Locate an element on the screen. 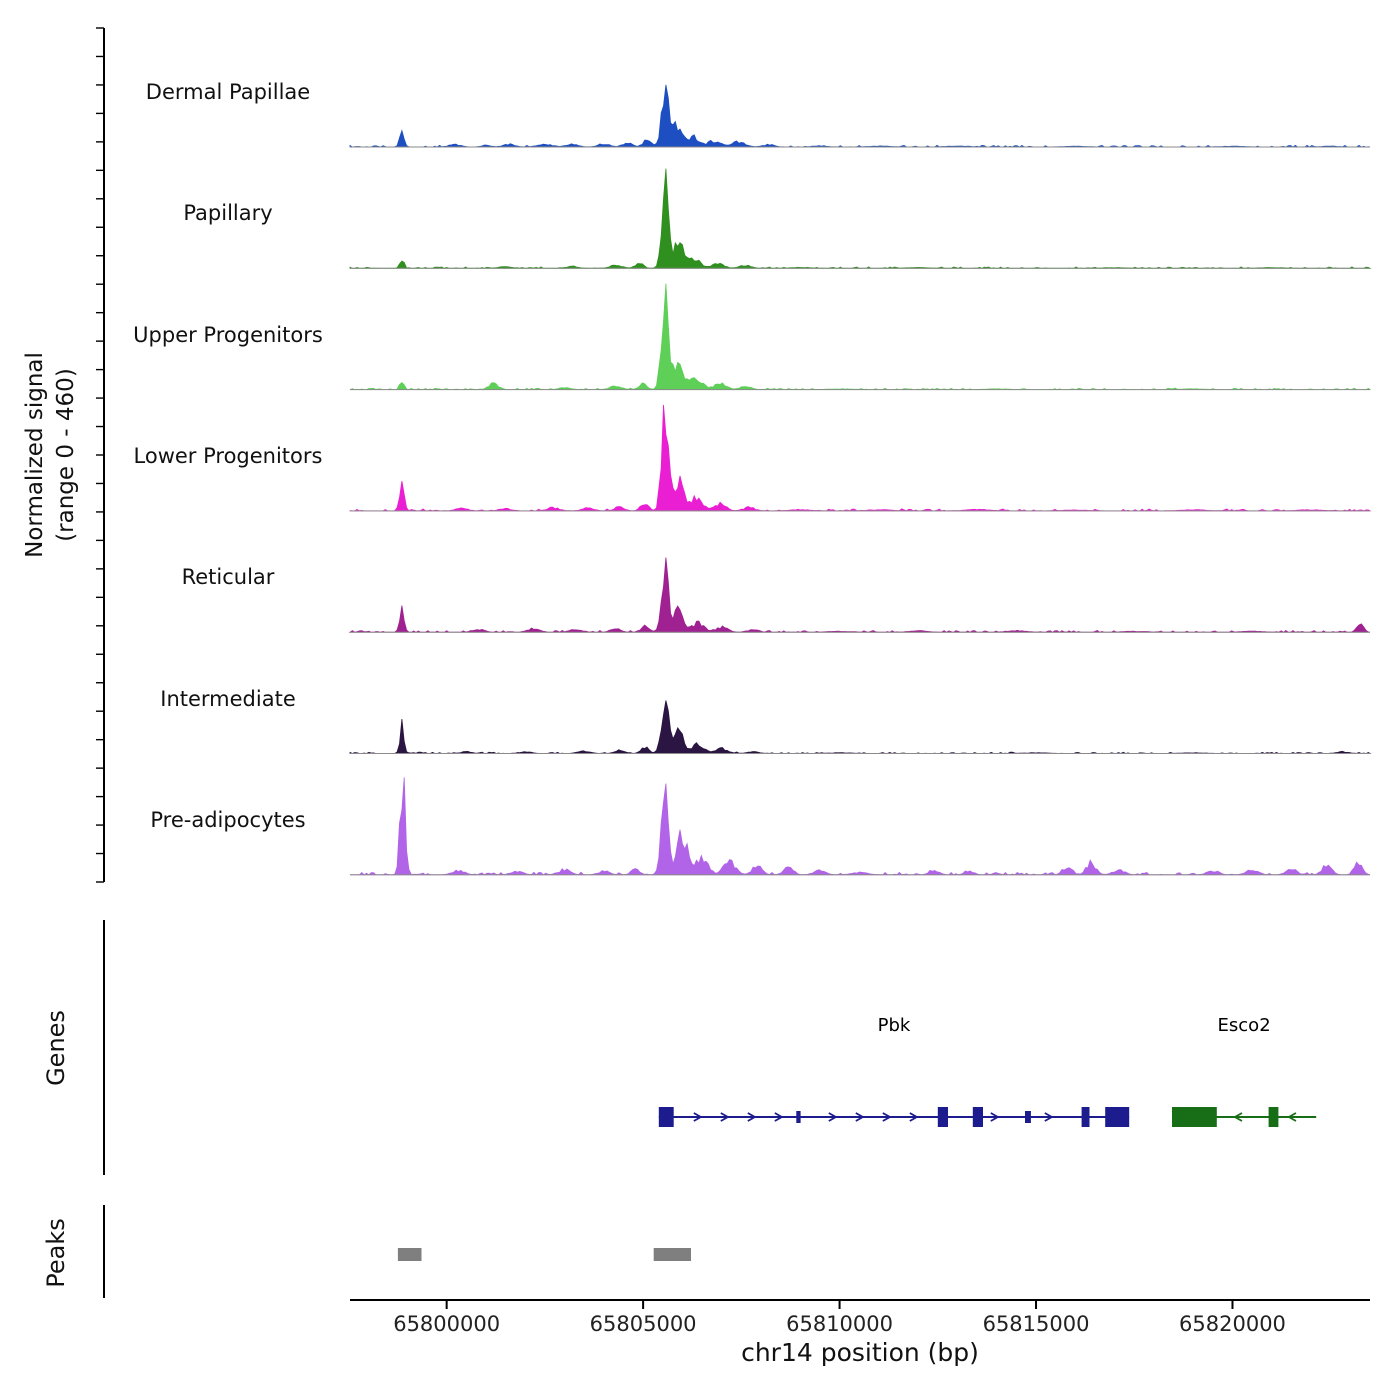  x-tick-label: 65800000 is located at coordinates (446, 1324).